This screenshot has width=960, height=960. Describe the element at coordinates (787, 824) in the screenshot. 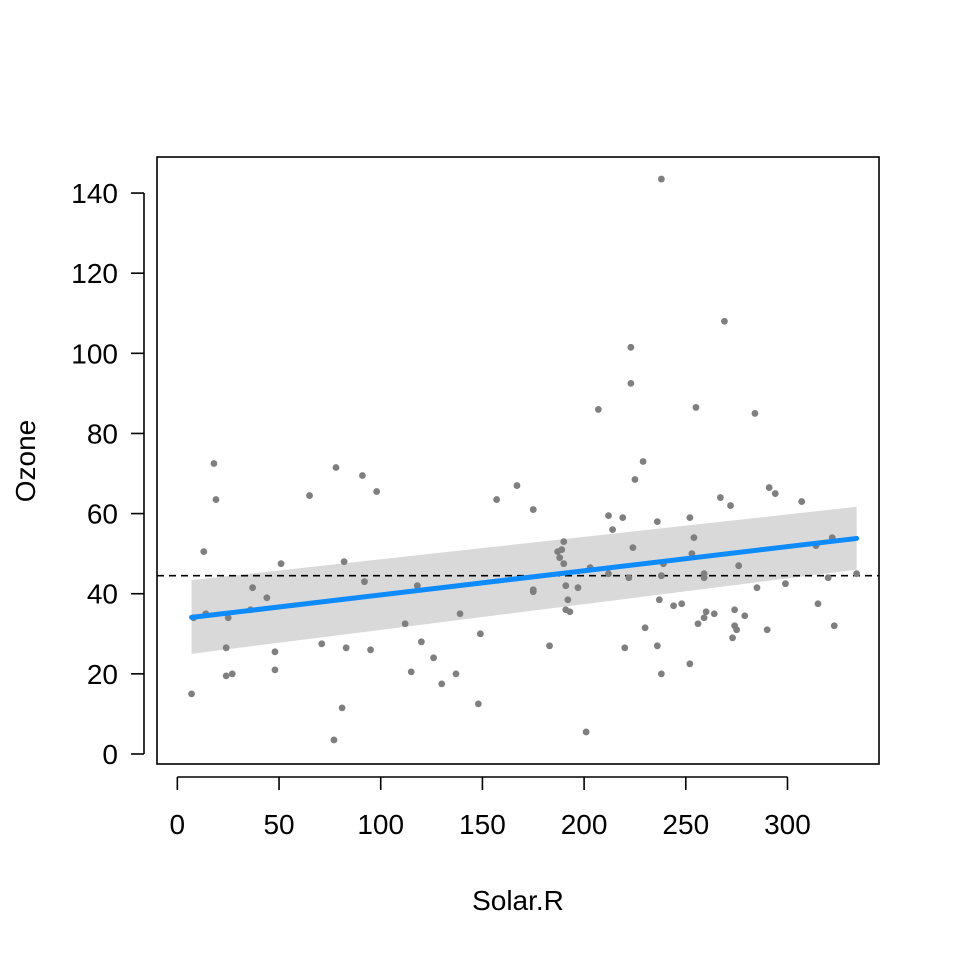

I see `x-tick-label: 300` at that location.